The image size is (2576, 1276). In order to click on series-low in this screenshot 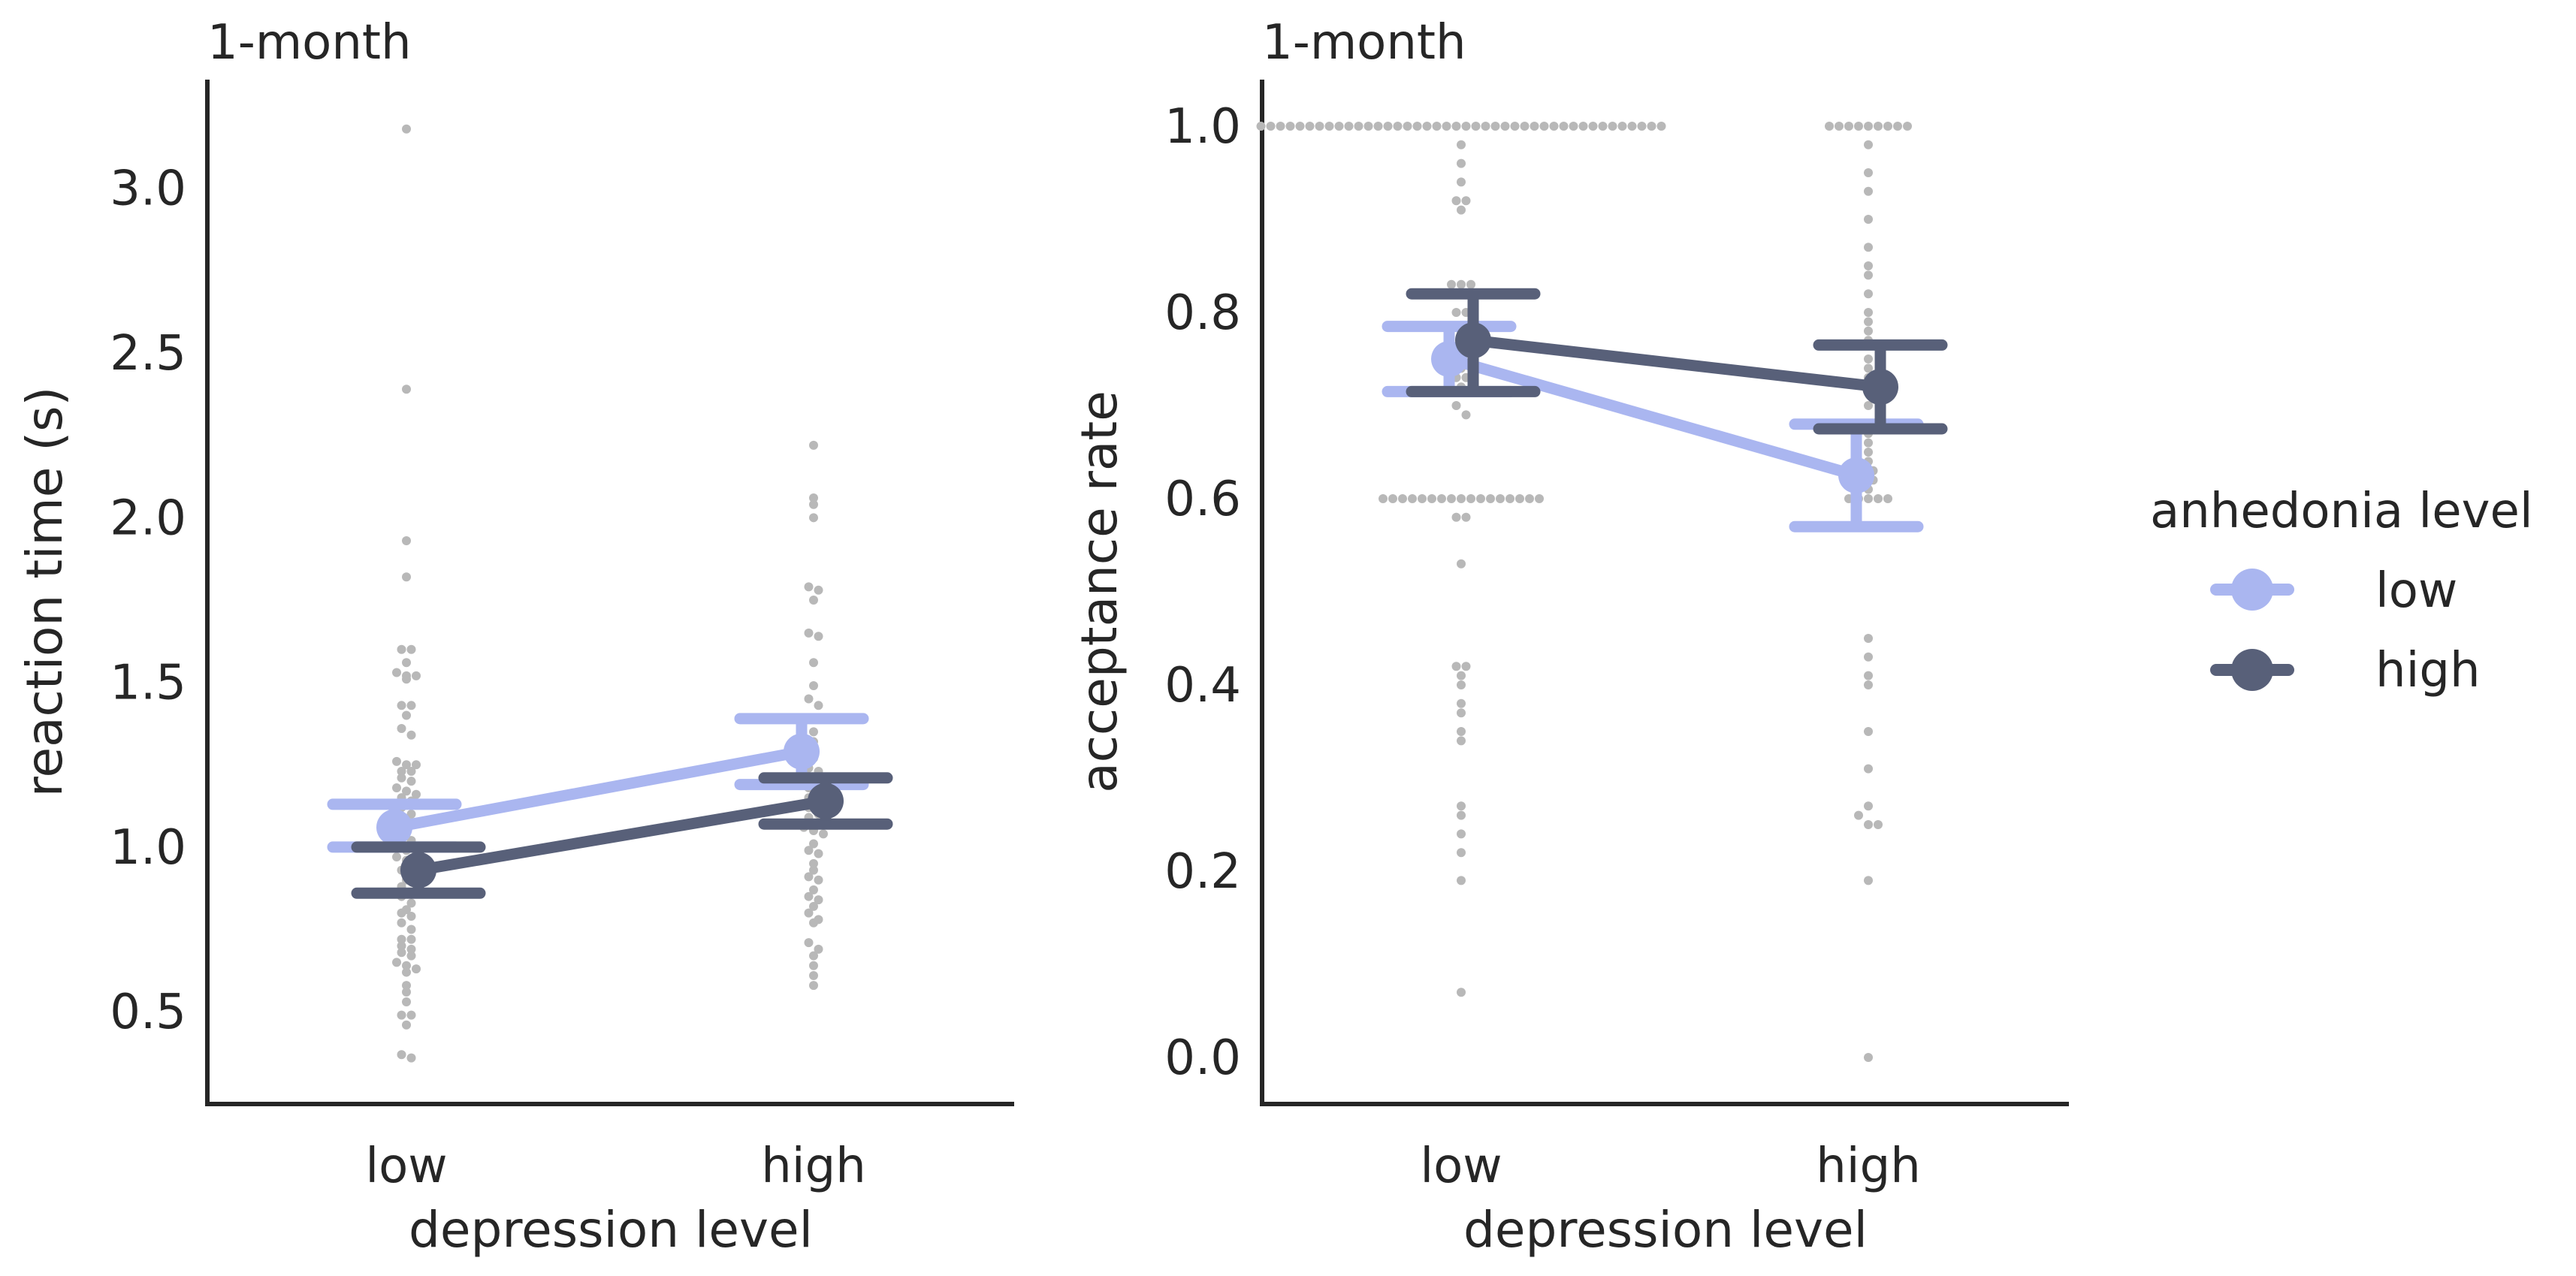, I will do `click(598, 783)`.